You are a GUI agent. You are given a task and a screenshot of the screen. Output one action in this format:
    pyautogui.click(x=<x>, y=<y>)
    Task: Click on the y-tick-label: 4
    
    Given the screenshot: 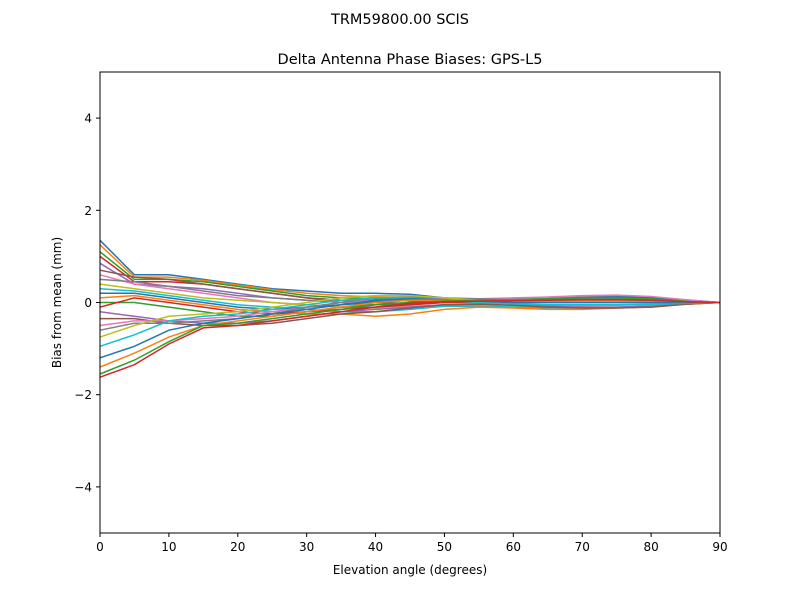 What is the action you would take?
    pyautogui.click(x=88, y=119)
    